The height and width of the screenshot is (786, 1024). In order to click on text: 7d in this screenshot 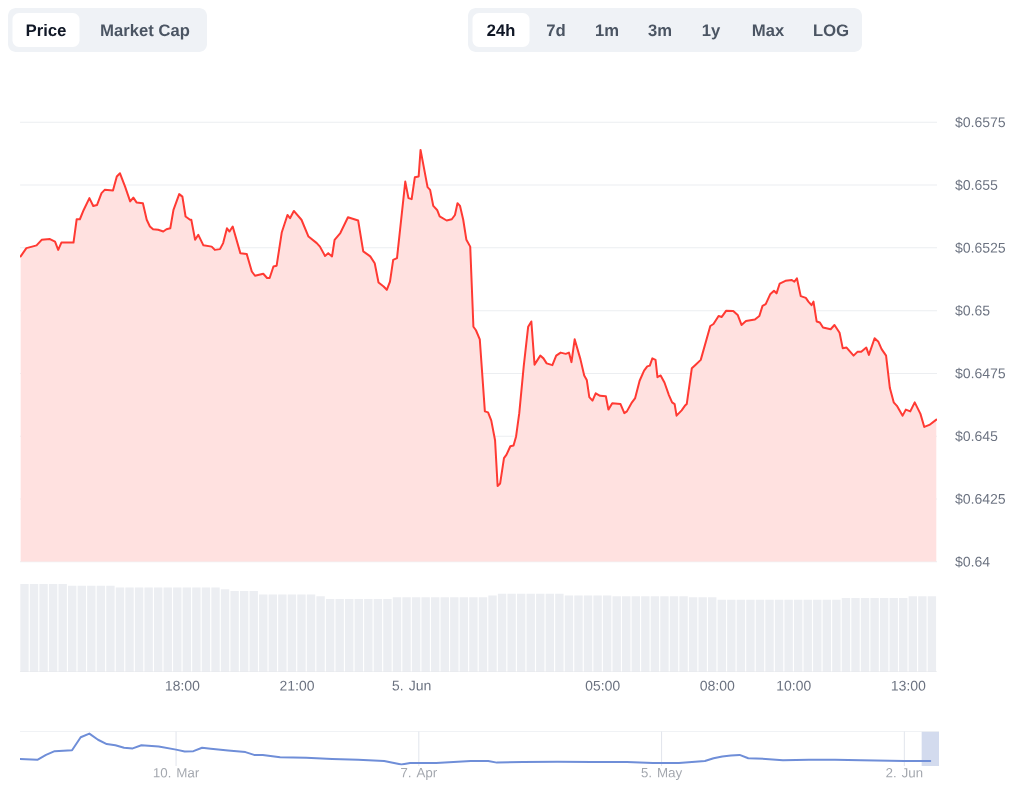, I will do `click(555, 30)`.